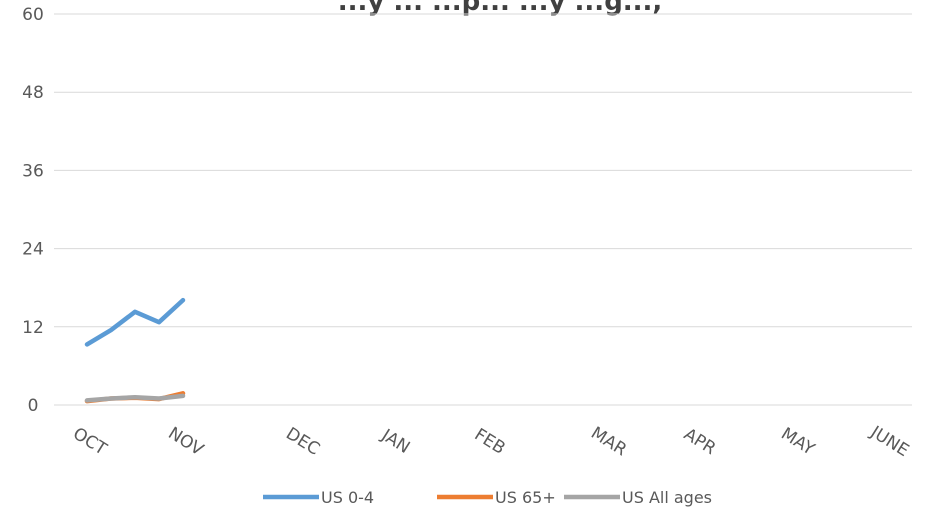 Image resolution: width=935 pixels, height=512 pixels. I want to click on x-tick-label: DEC, so click(302, 442).